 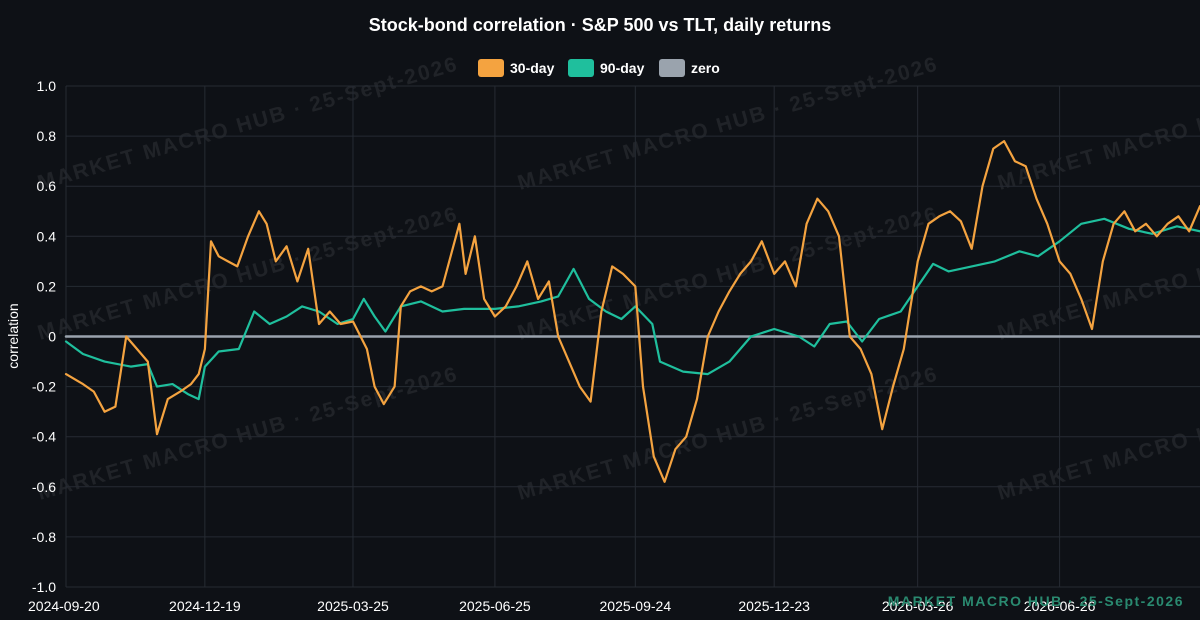 I want to click on y-tick-label: 0.6, so click(x=47, y=186).